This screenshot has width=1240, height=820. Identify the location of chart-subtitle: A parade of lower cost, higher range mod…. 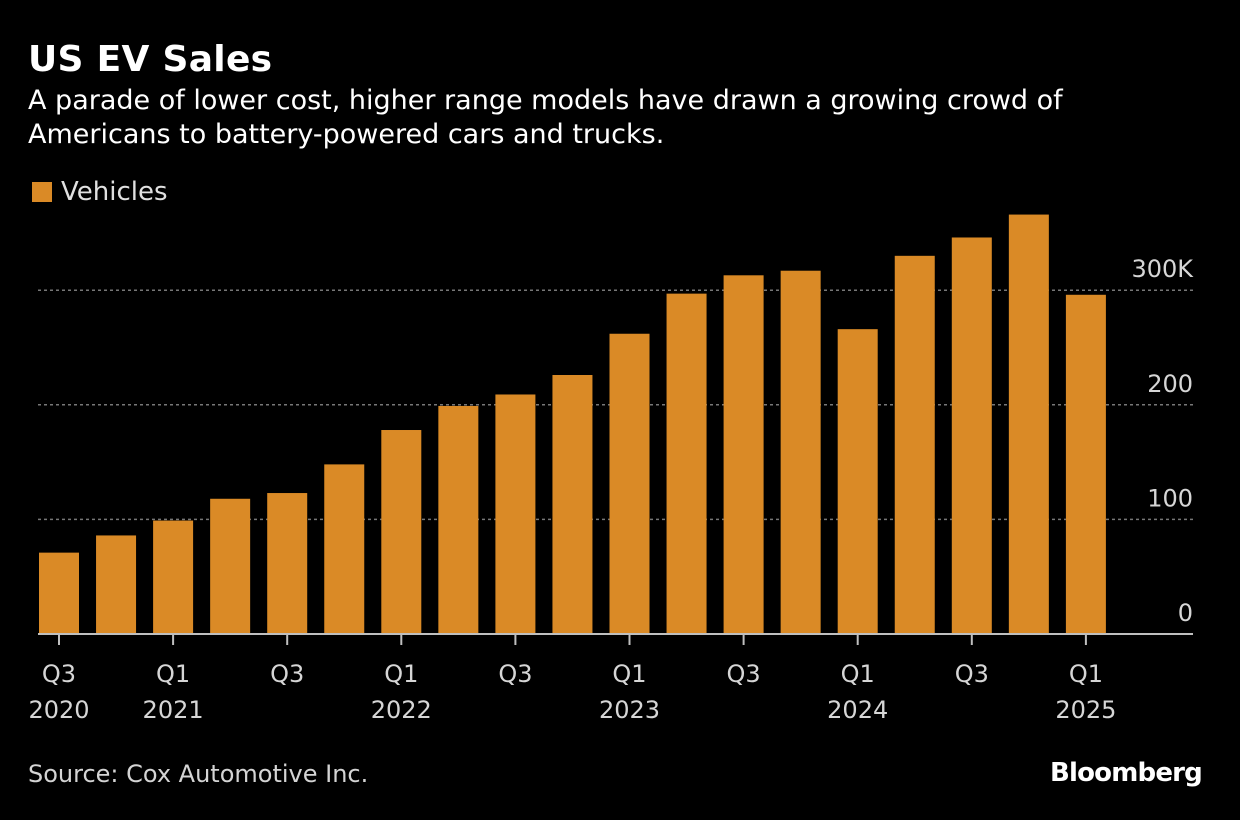
(545, 117).